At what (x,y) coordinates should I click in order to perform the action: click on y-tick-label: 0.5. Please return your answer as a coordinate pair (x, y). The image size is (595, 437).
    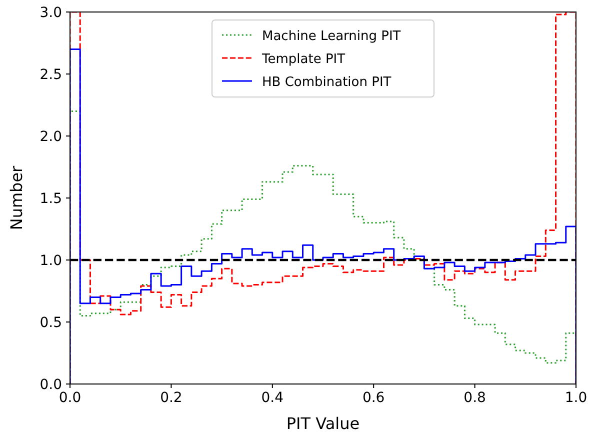
    Looking at the image, I should click on (51, 323).